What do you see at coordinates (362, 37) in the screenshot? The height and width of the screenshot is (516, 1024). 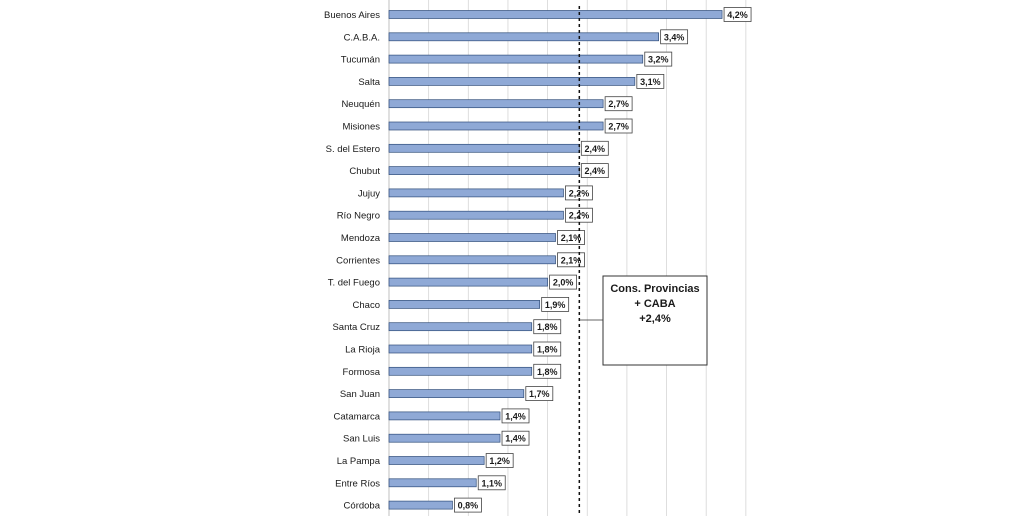 I see `category-label: C.A.B.A.` at bounding box center [362, 37].